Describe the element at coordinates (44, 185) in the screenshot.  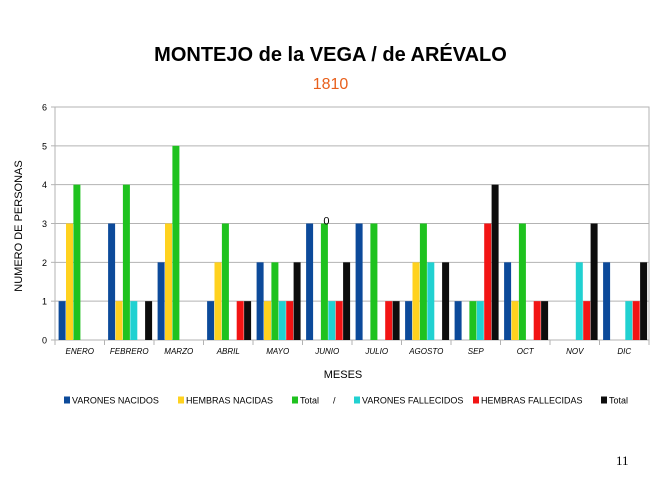
I see `y-tick-label: 4` at that location.